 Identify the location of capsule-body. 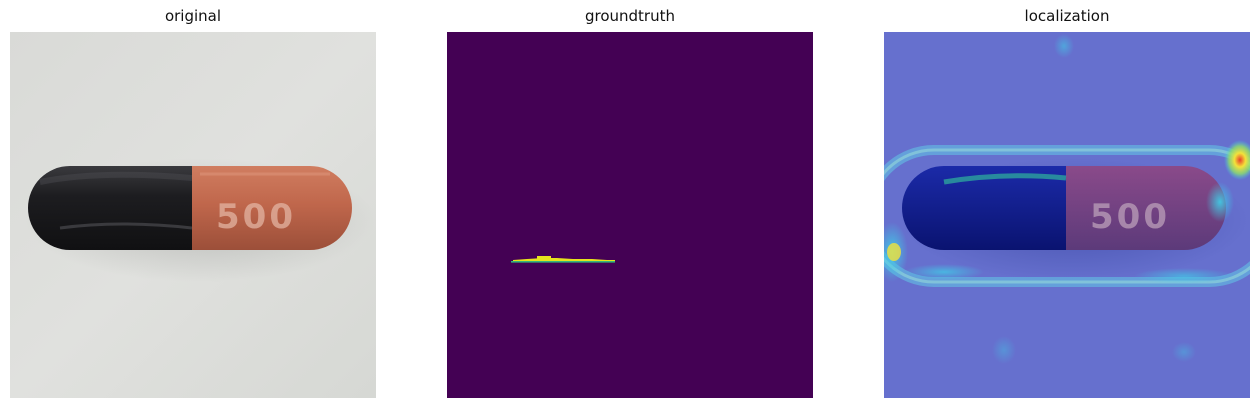
(270, 208).